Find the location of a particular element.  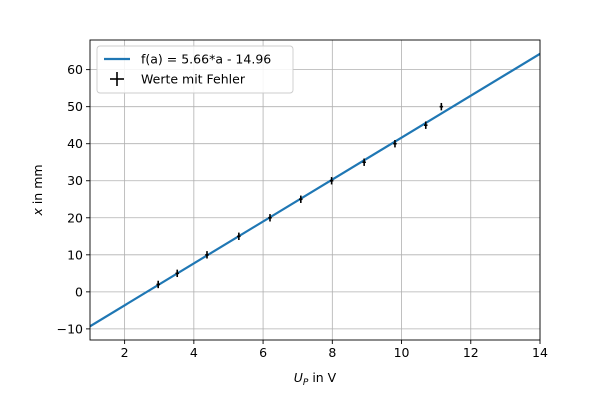

x-axis-label-unit: in V is located at coordinates (322, 377).